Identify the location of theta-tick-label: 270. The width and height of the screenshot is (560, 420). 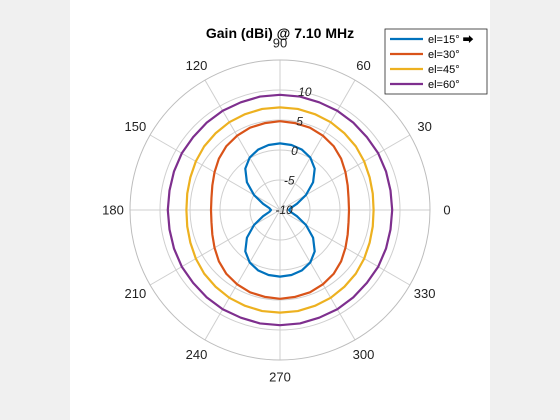
(280, 377).